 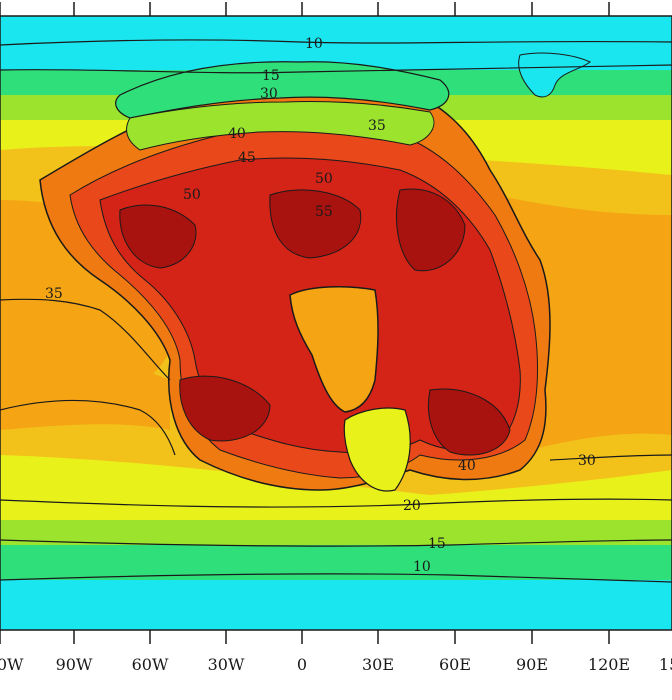 What do you see at coordinates (467, 466) in the screenshot?
I see `contour-label-40-south: 40` at bounding box center [467, 466].